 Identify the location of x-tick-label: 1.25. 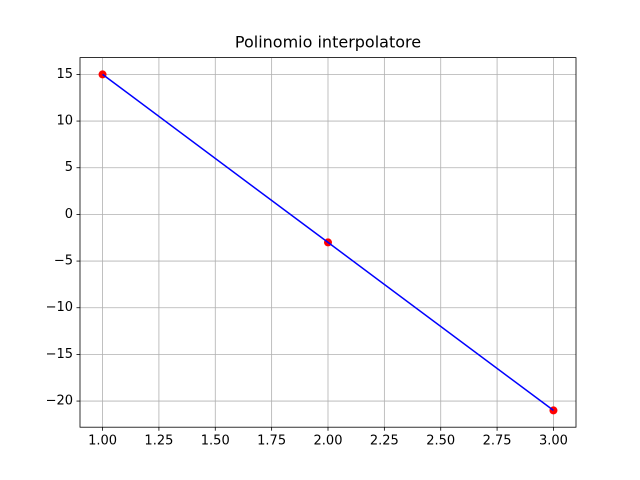
(158, 441).